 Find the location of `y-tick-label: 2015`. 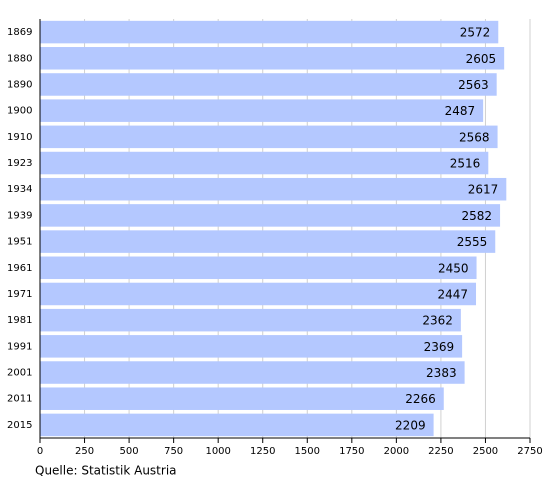

y-tick-label: 2015 is located at coordinates (19, 425).